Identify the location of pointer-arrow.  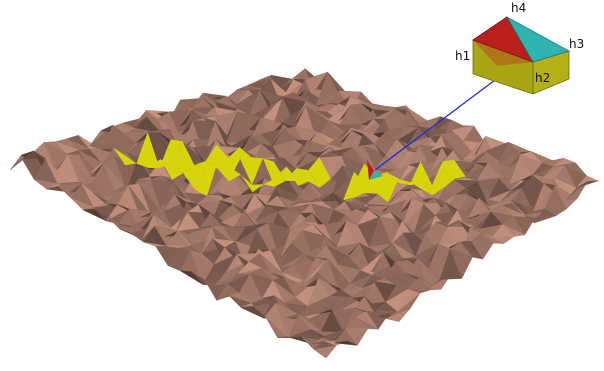
(439, 121).